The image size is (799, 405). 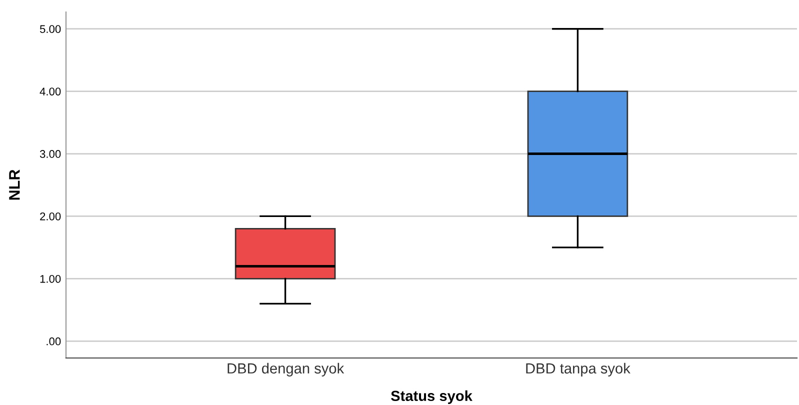 I want to click on y-axis-title: NLR, so click(x=14, y=185).